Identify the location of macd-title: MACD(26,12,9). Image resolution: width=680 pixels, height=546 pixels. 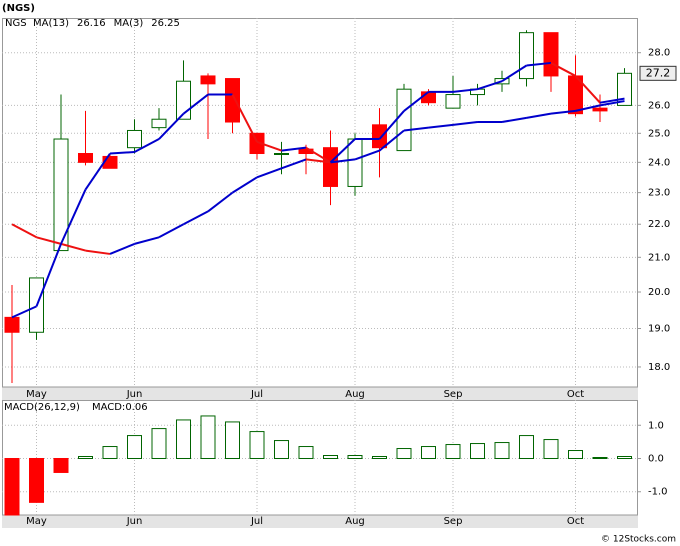
(42, 407).